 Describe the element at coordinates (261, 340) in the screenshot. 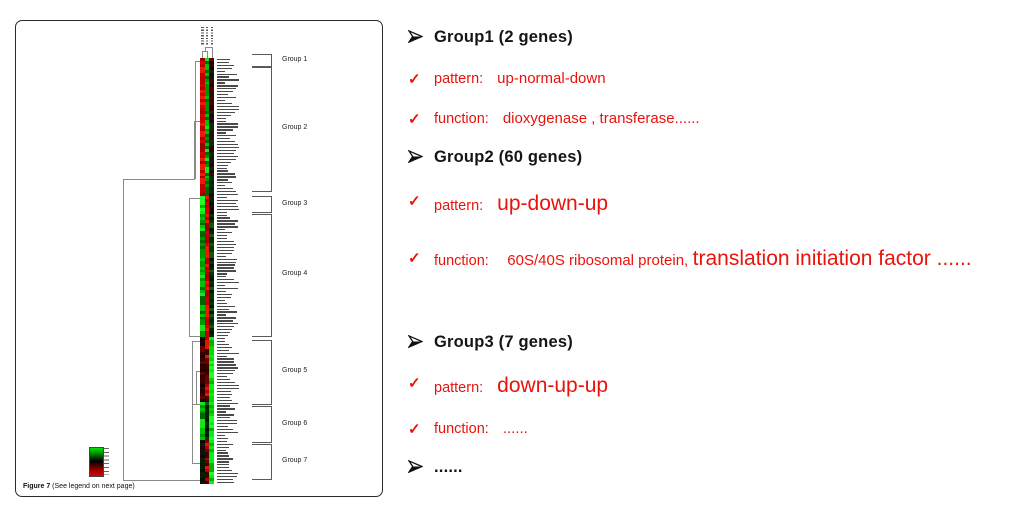

I see `group-bracket-line` at that location.